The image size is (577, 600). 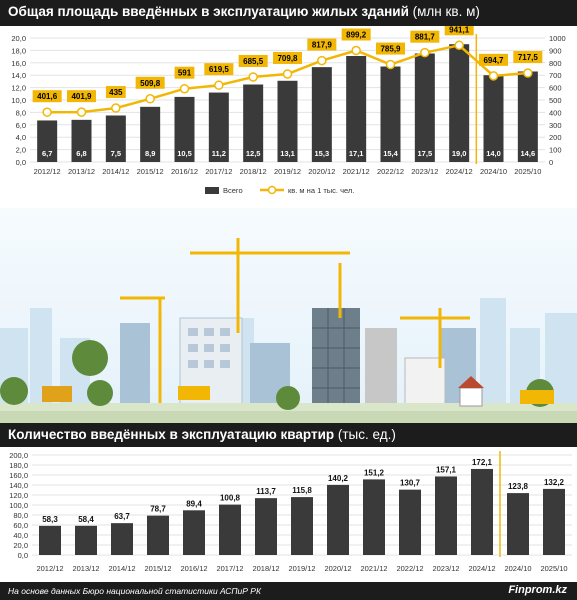 What do you see at coordinates (517, 568) in the screenshot?
I see `x-axis-tick: 2024/10` at bounding box center [517, 568].